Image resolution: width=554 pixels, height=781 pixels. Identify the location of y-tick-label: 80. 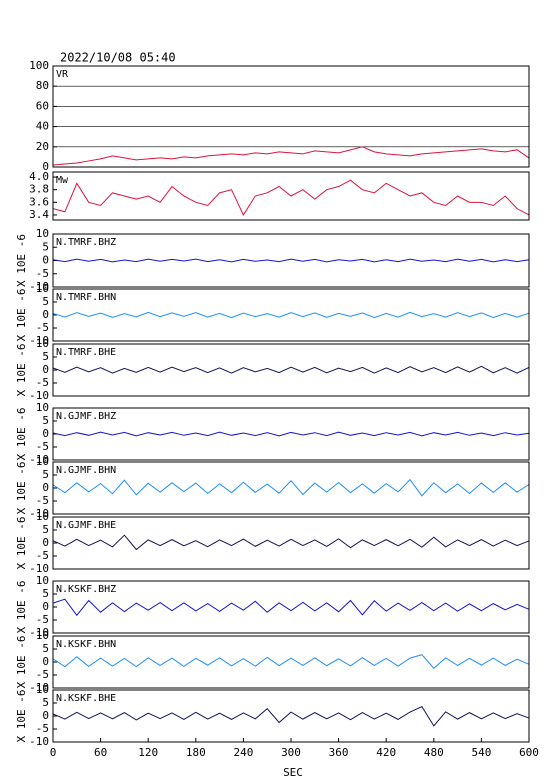
(42, 85).